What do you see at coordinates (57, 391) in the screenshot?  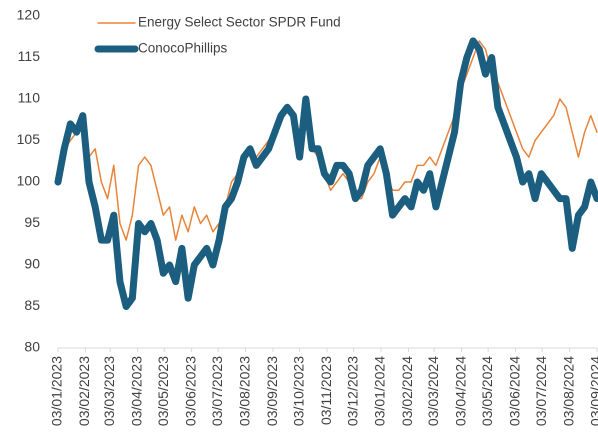 I see `x-tick-label: 03/01/2023` at bounding box center [57, 391].